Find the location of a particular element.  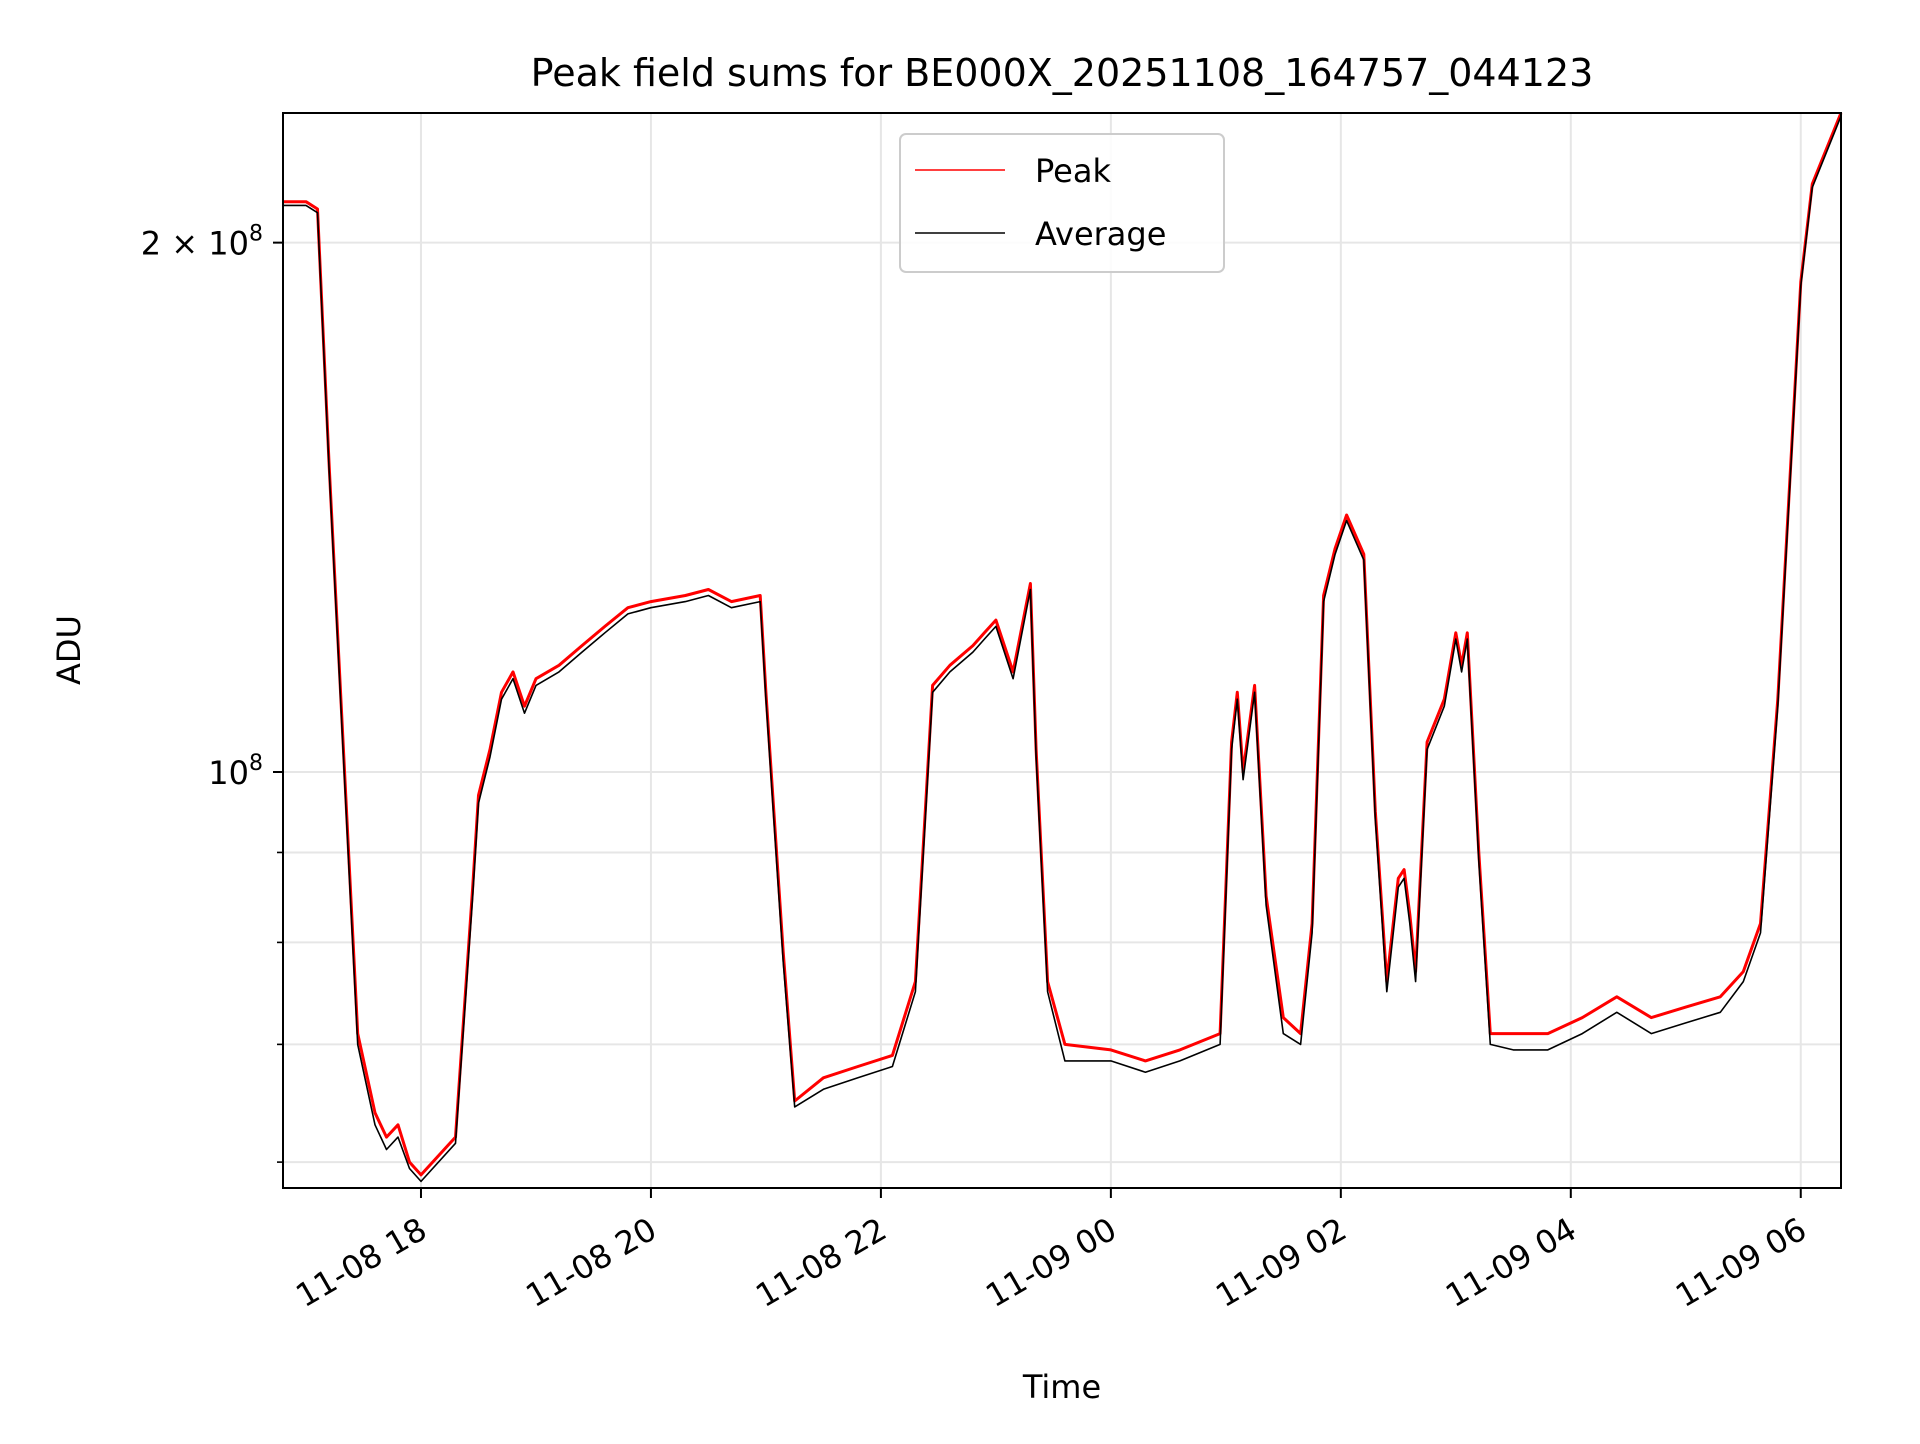

y-tick-label: 2 × 108 is located at coordinates (202, 242).